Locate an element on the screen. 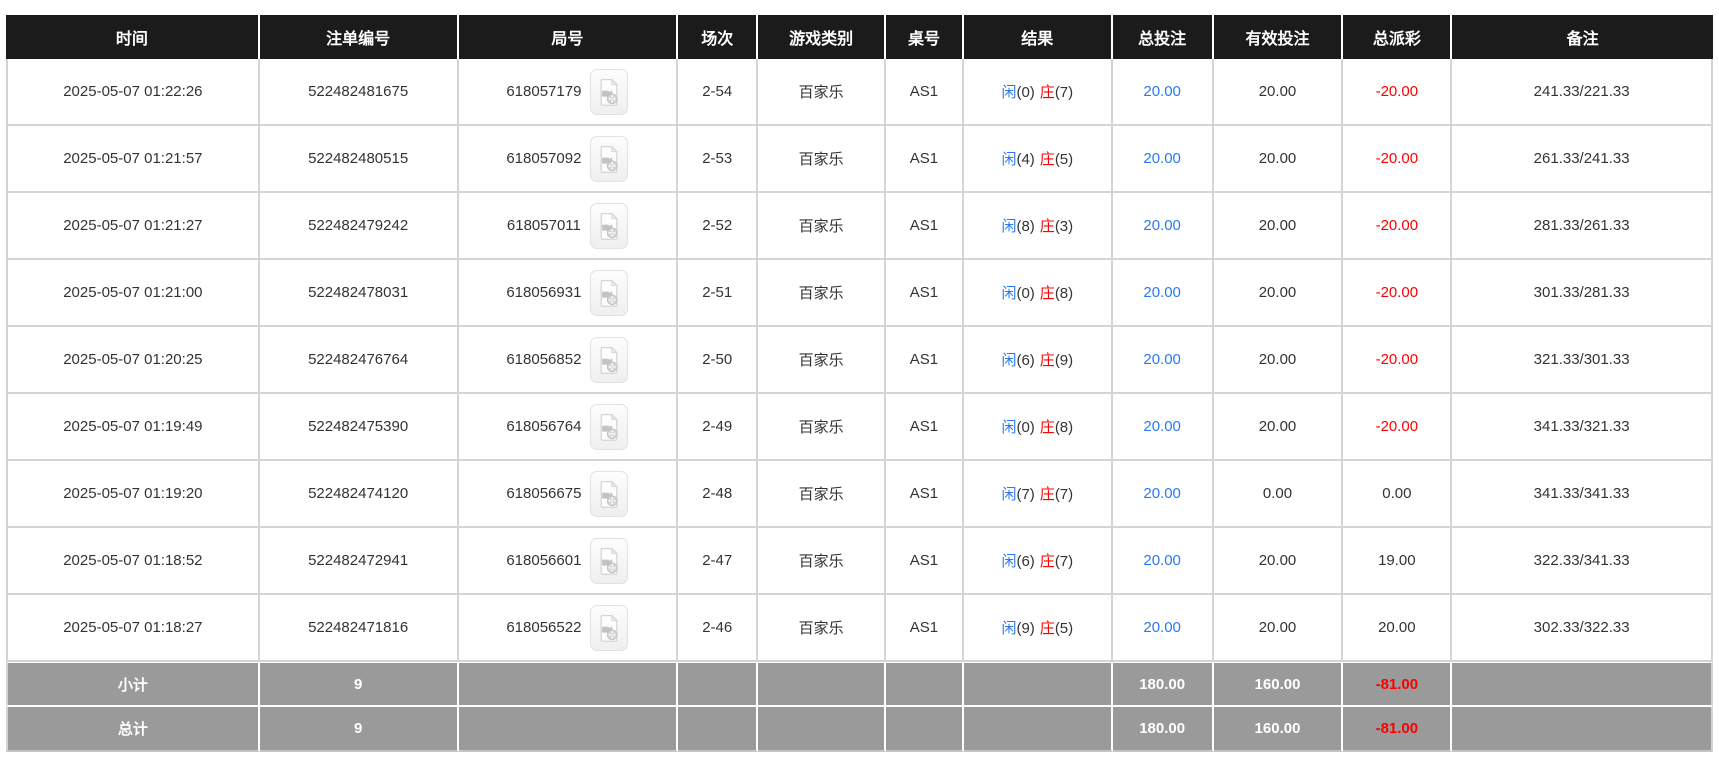 This screenshot has height=759, width=1719. time-cell: 2025-05-07 01:21:27 is located at coordinates (133, 226).